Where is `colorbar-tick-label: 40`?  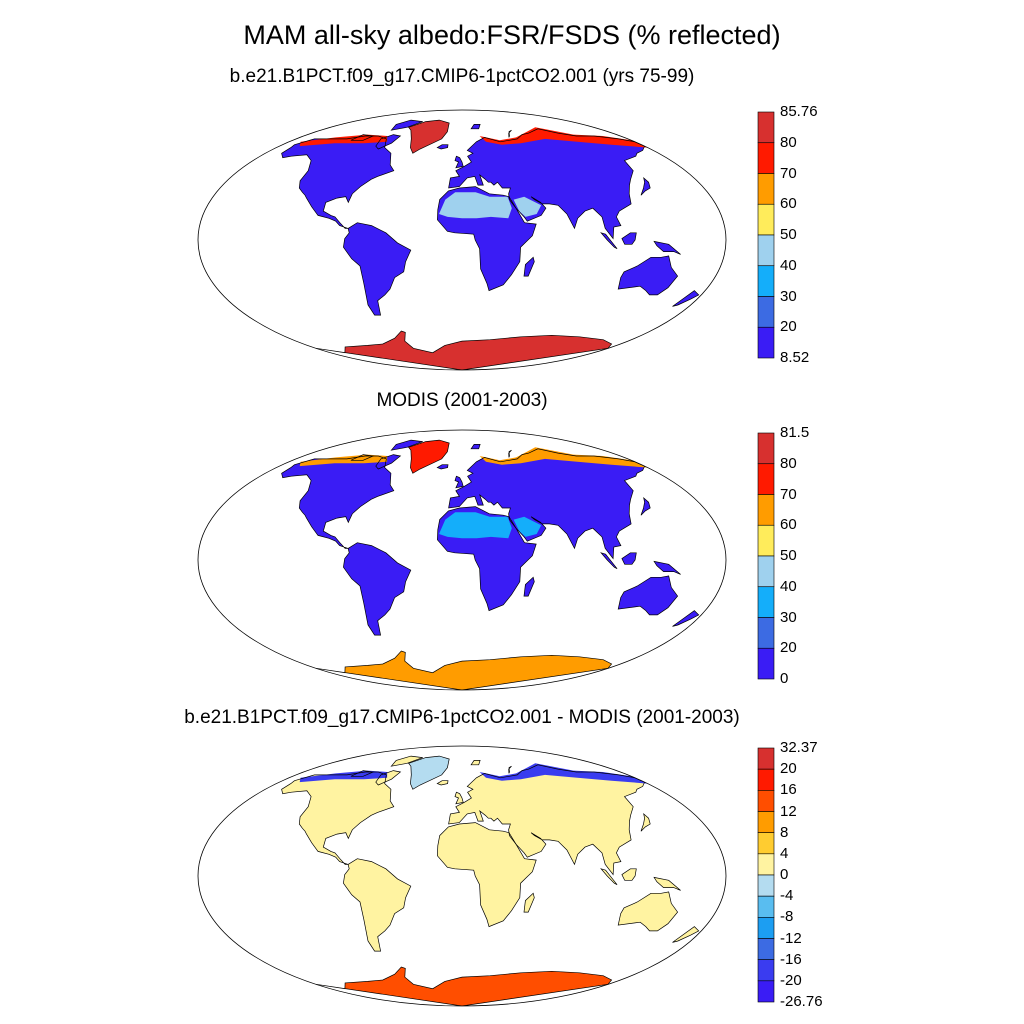
colorbar-tick-label: 40 is located at coordinates (788, 265).